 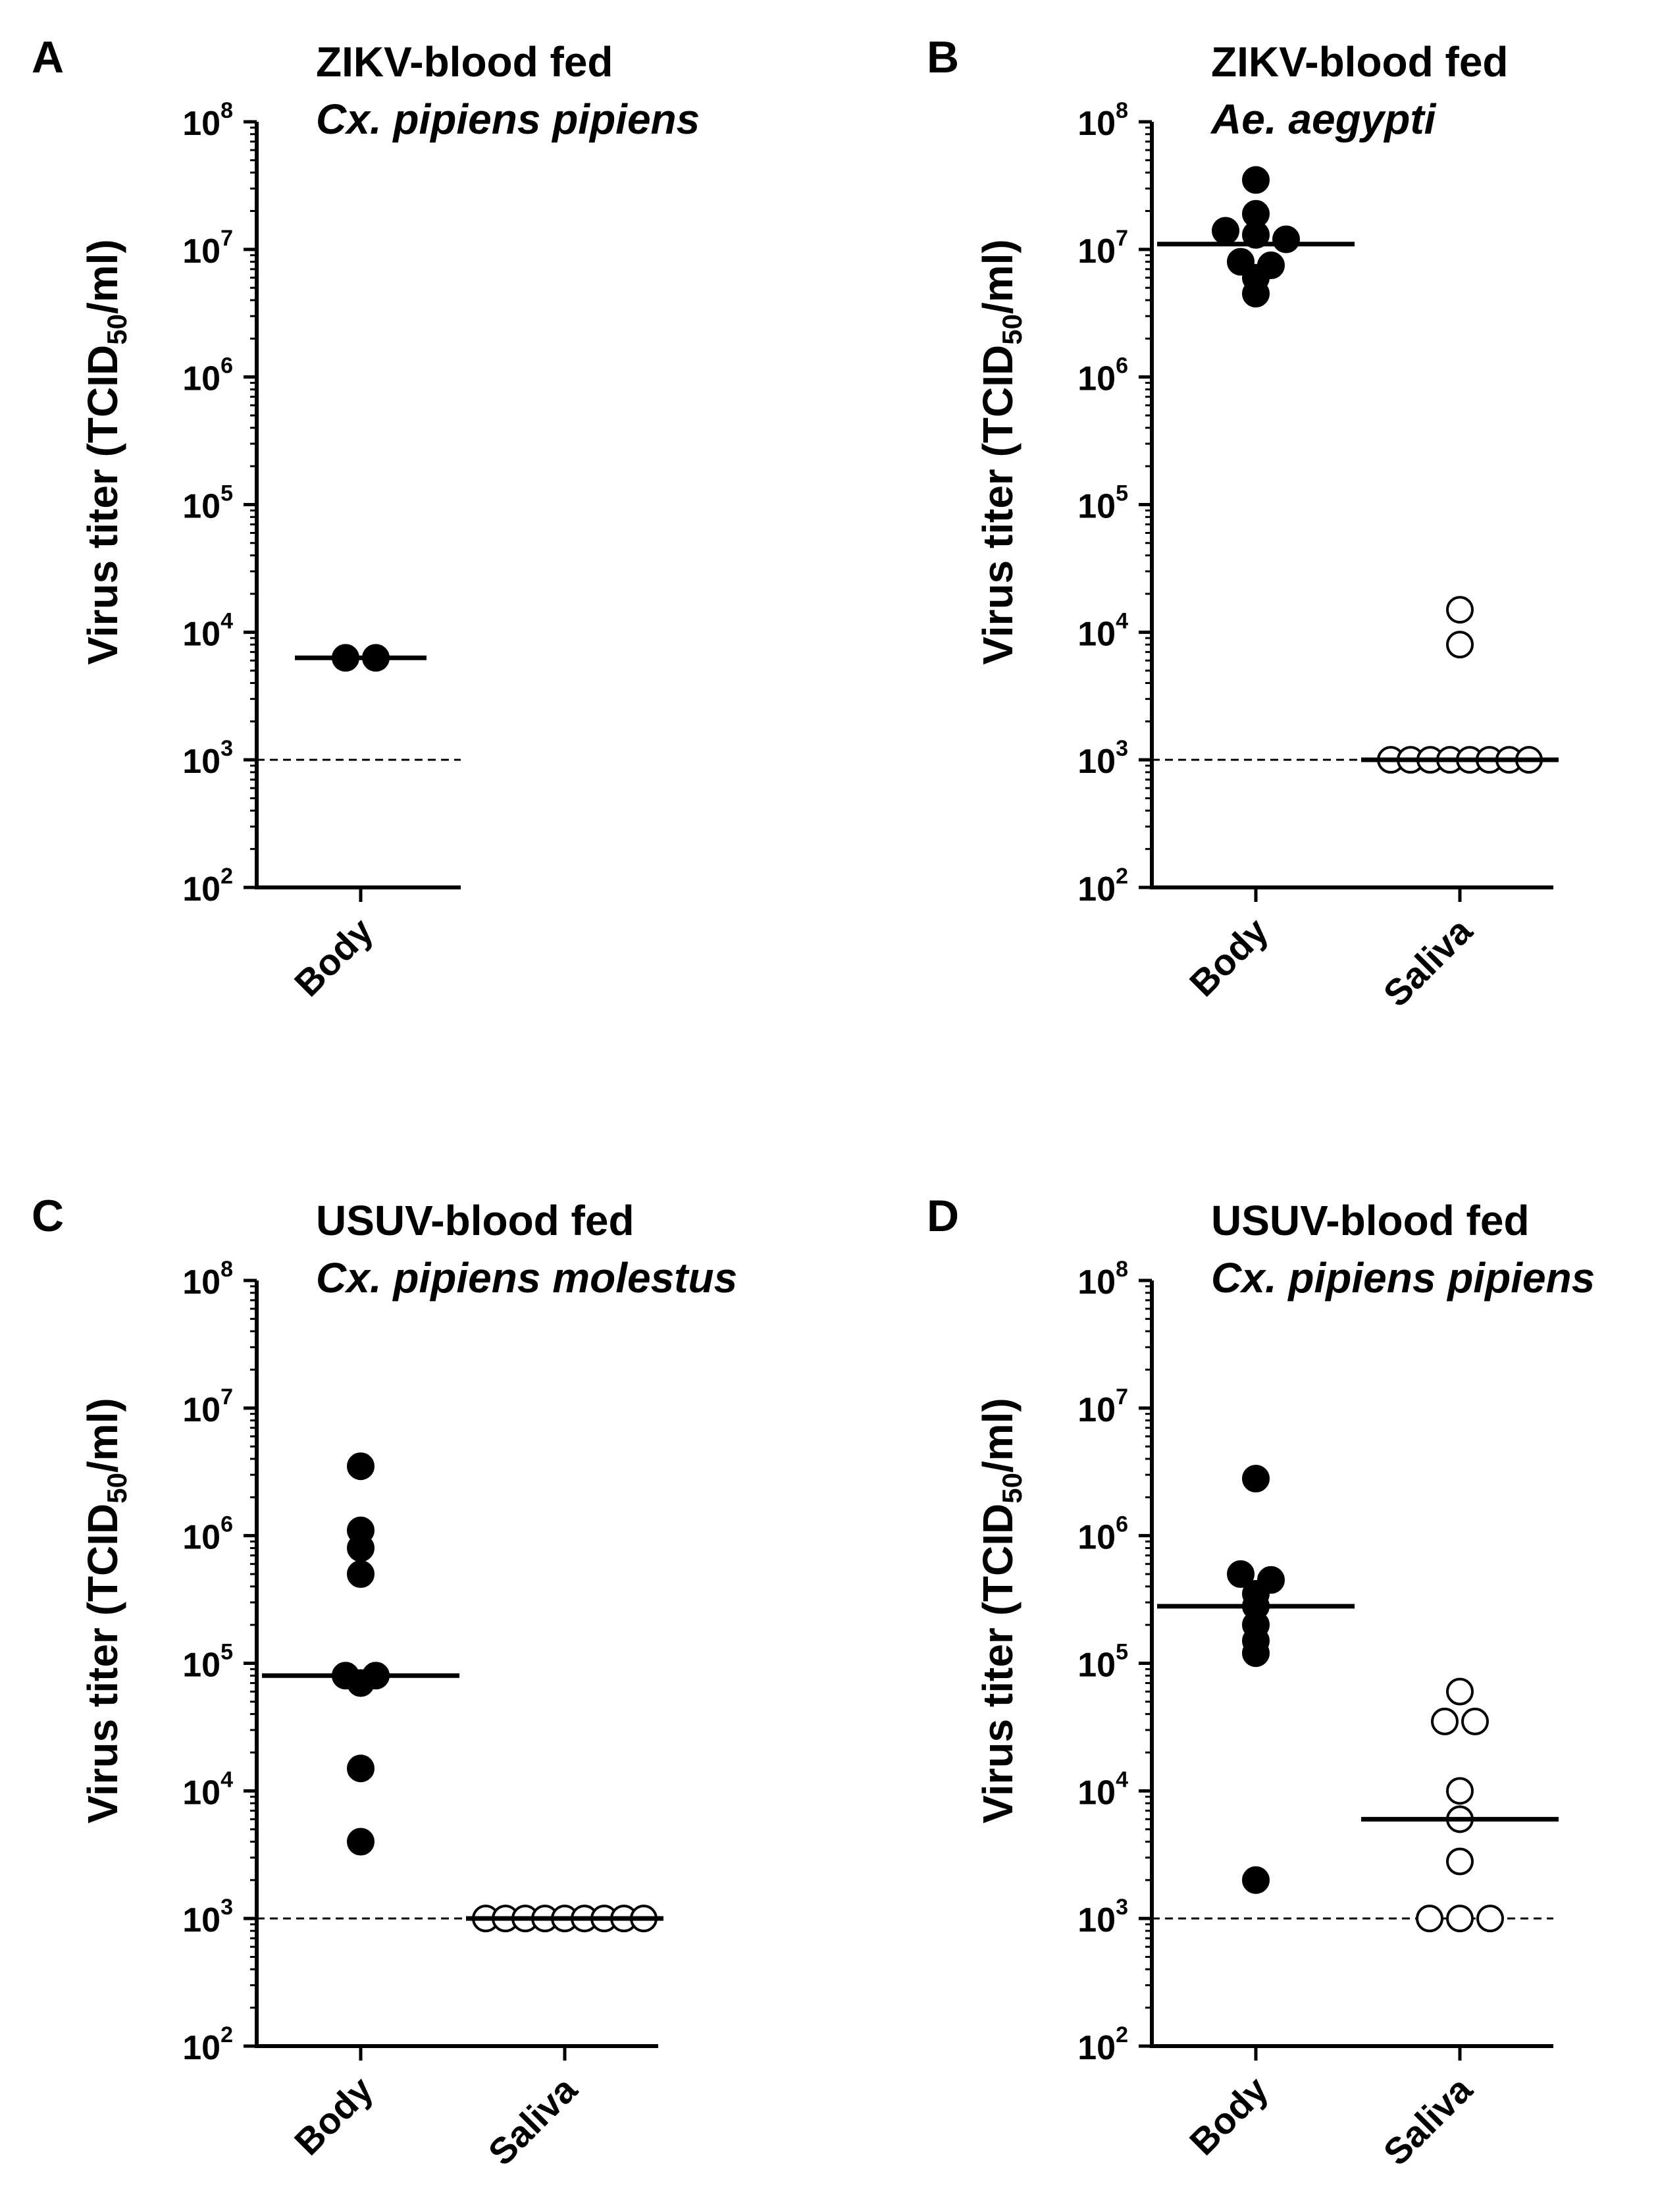 What do you see at coordinates (1324, 119) in the screenshot?
I see `chart-subtitle: Ae. aegypti` at bounding box center [1324, 119].